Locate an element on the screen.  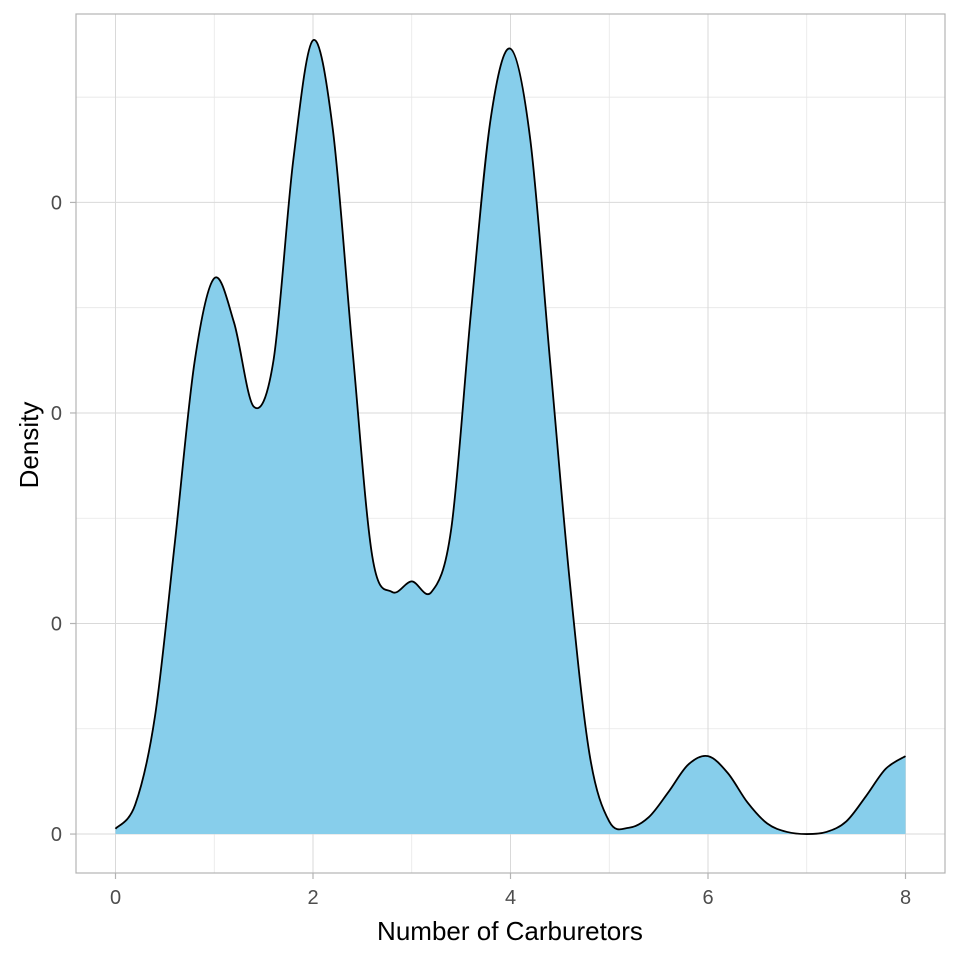
y-axis-title: Density is located at coordinates (29, 445).